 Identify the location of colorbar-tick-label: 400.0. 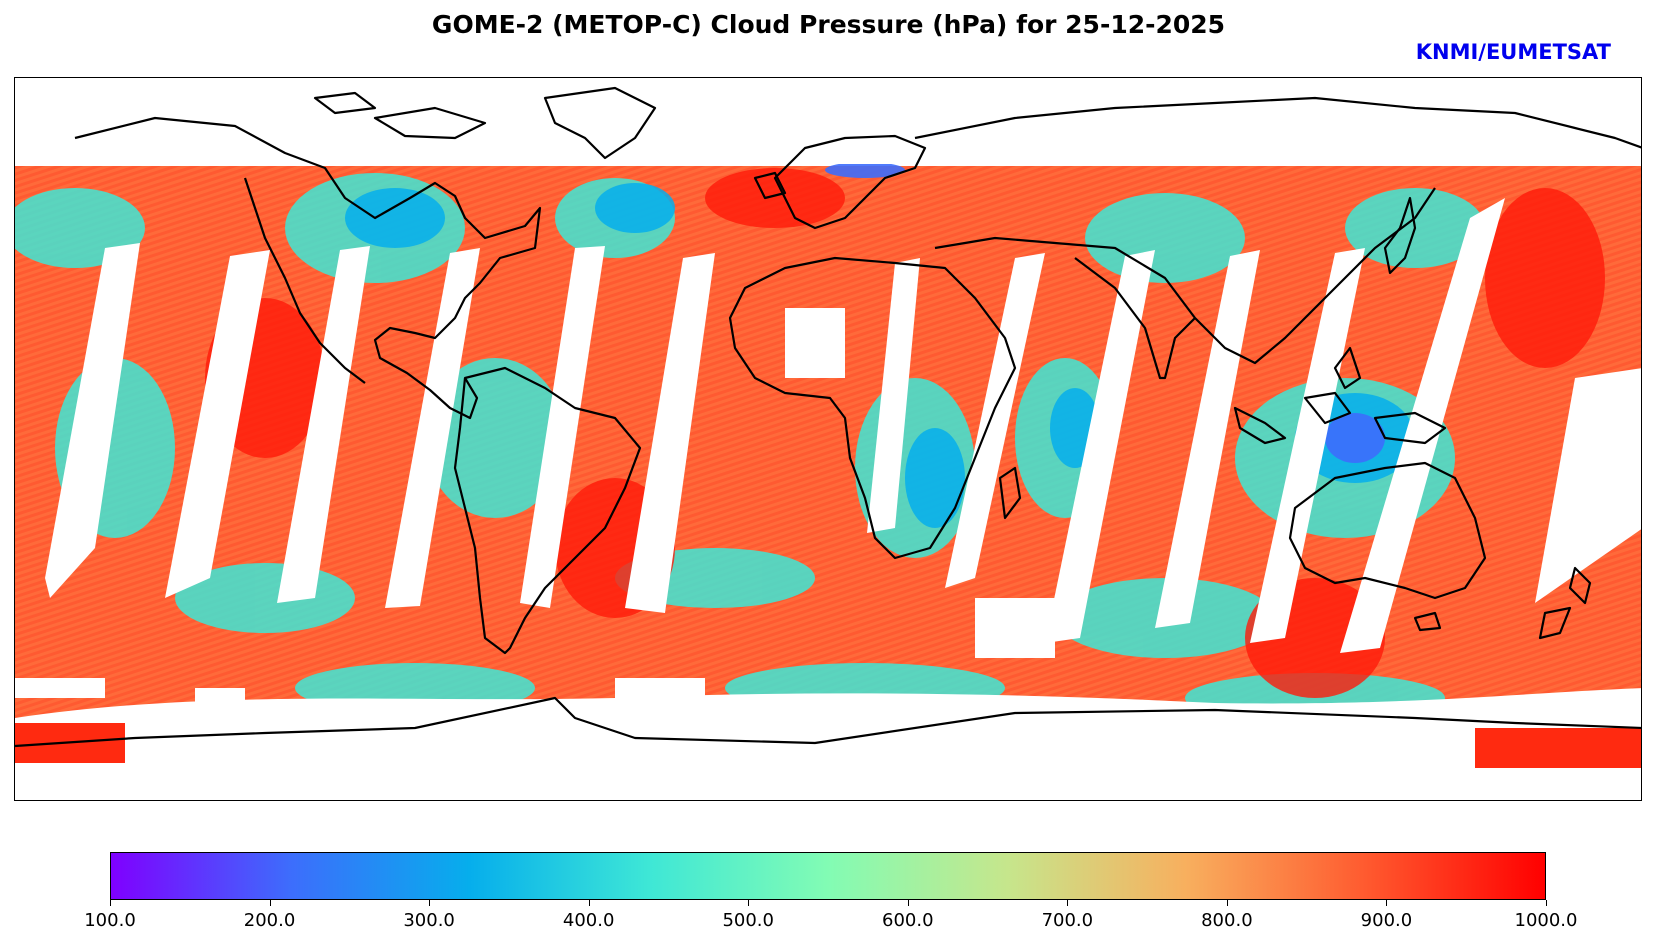
(588, 920).